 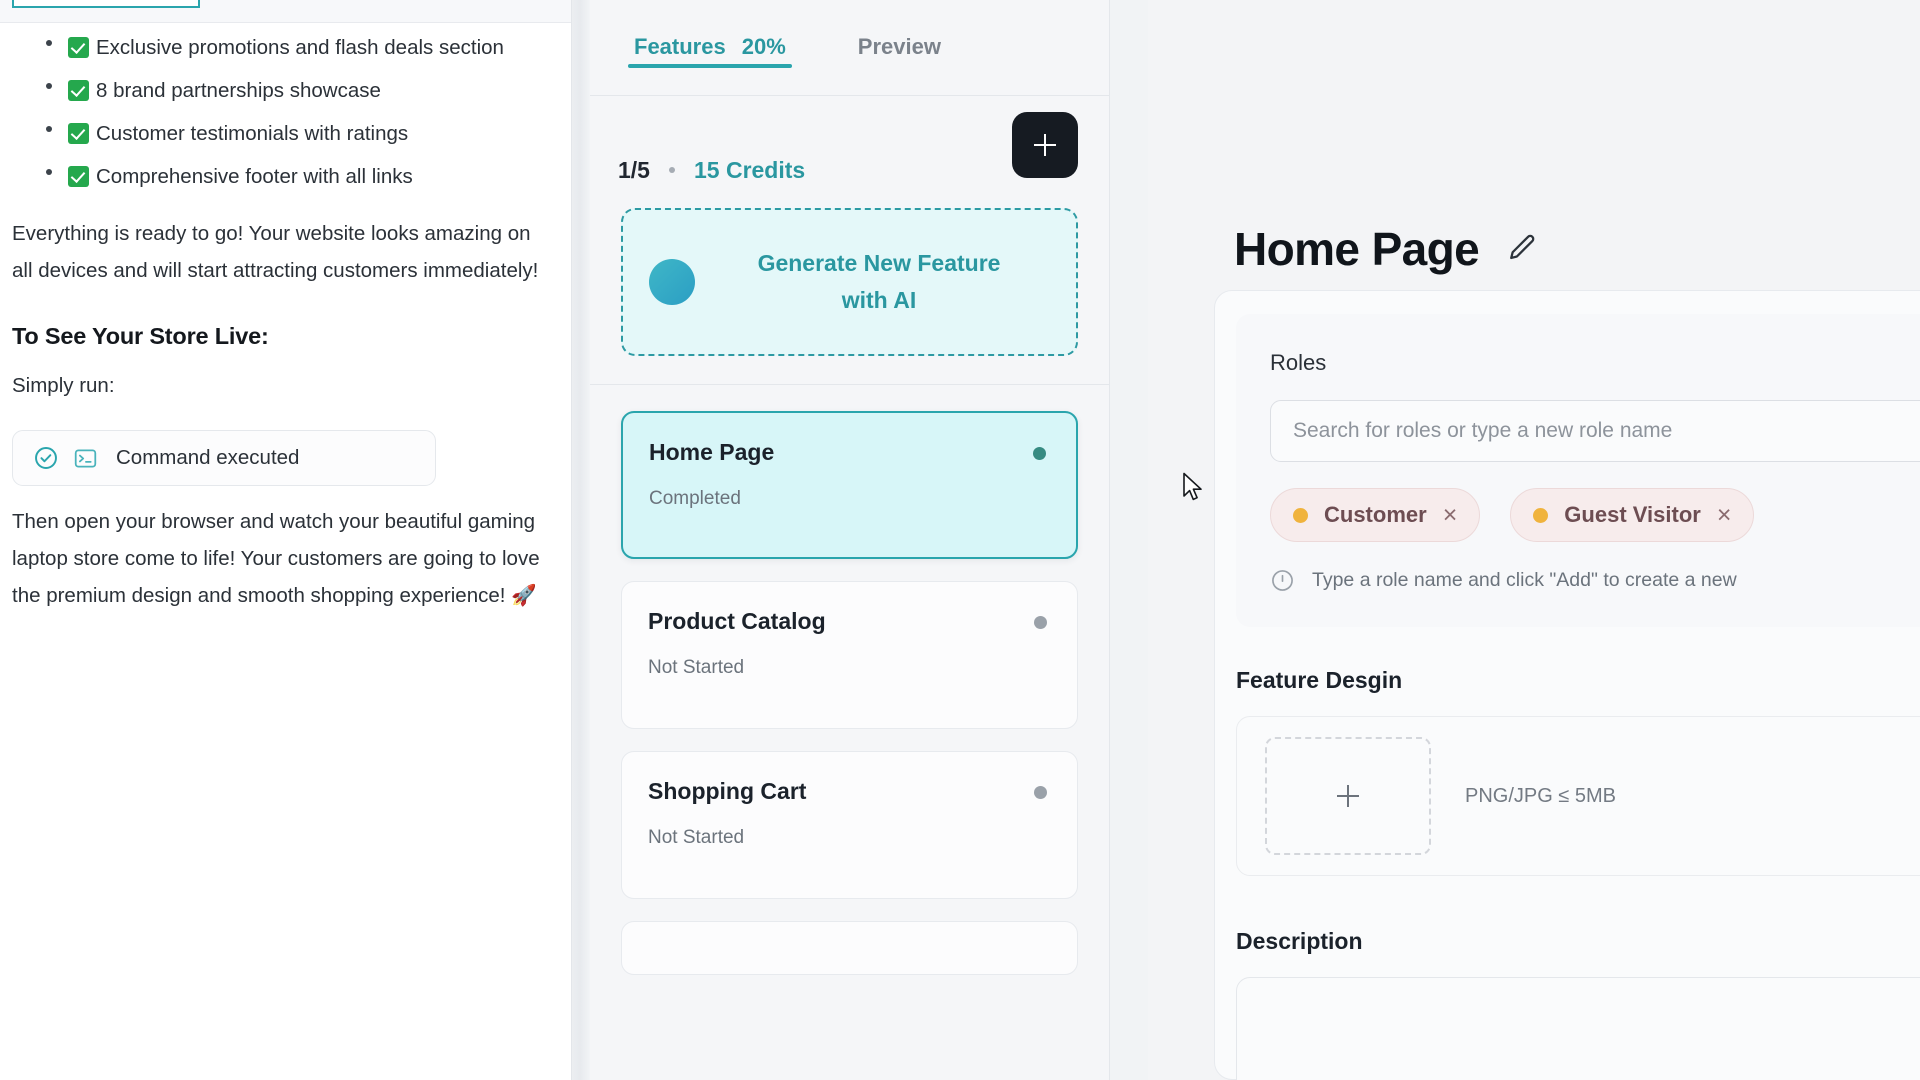 I want to click on list-item: Comprehensive footer with all links, so click(x=283, y=176).